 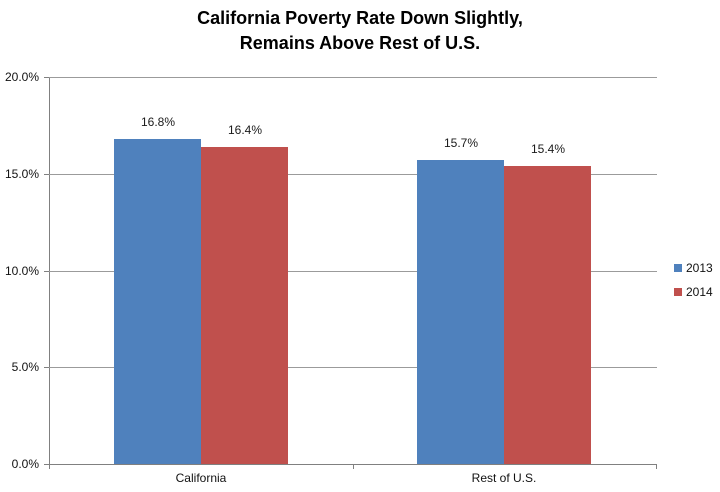 What do you see at coordinates (678, 268) in the screenshot?
I see `legend-swatch-2013-icon` at bounding box center [678, 268].